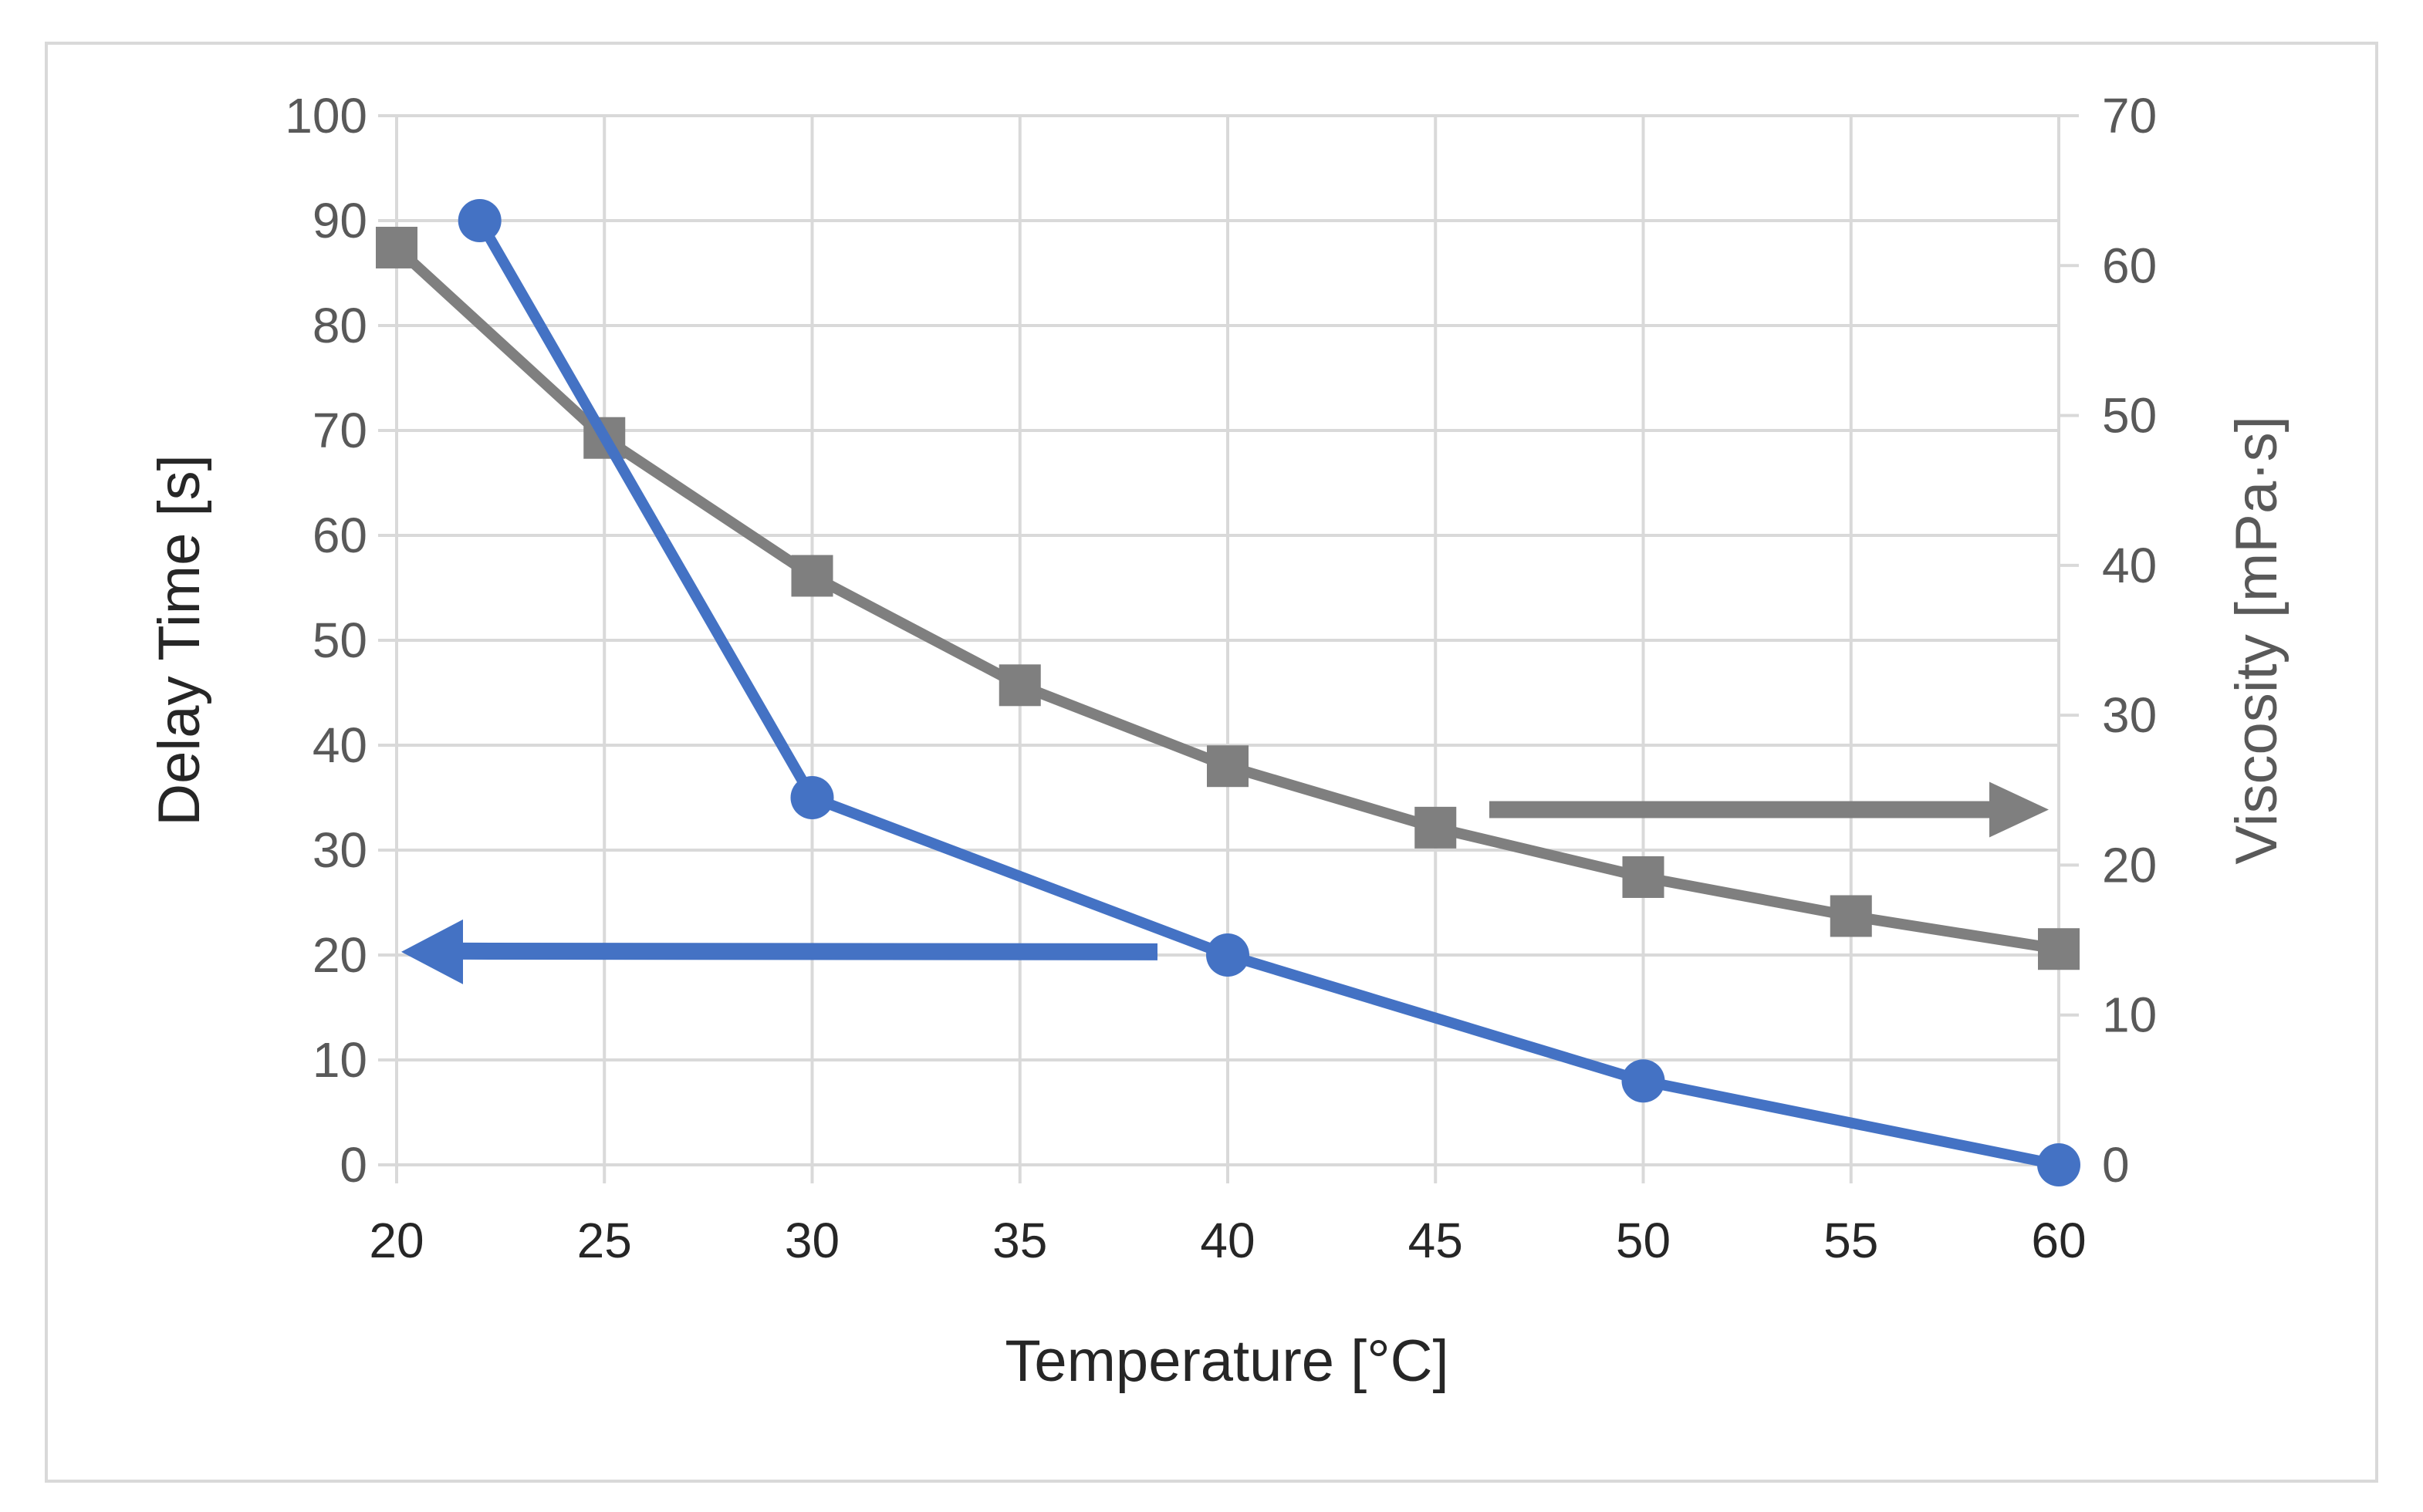 This screenshot has height=1512, width=2423. What do you see at coordinates (326, 116) in the screenshot?
I see `y-tick-label: 100` at bounding box center [326, 116].